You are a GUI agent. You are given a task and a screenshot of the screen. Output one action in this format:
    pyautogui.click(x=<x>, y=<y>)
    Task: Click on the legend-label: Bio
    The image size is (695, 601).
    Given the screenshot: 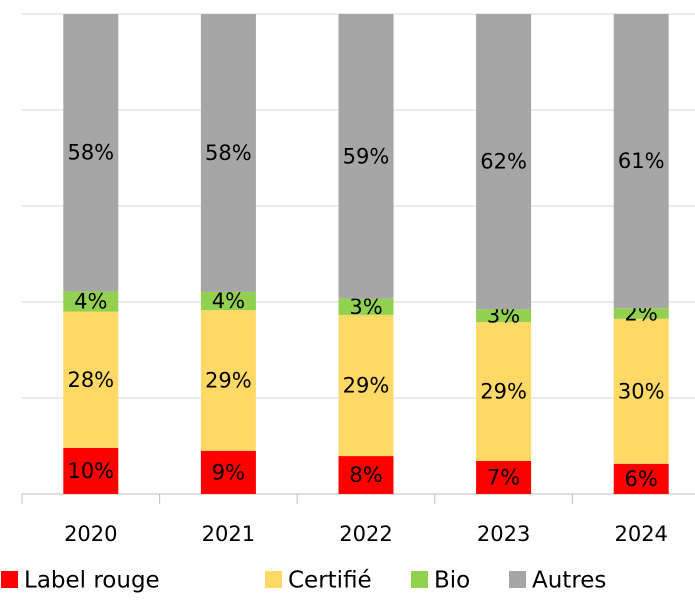 What is the action you would take?
    pyautogui.click(x=452, y=581)
    